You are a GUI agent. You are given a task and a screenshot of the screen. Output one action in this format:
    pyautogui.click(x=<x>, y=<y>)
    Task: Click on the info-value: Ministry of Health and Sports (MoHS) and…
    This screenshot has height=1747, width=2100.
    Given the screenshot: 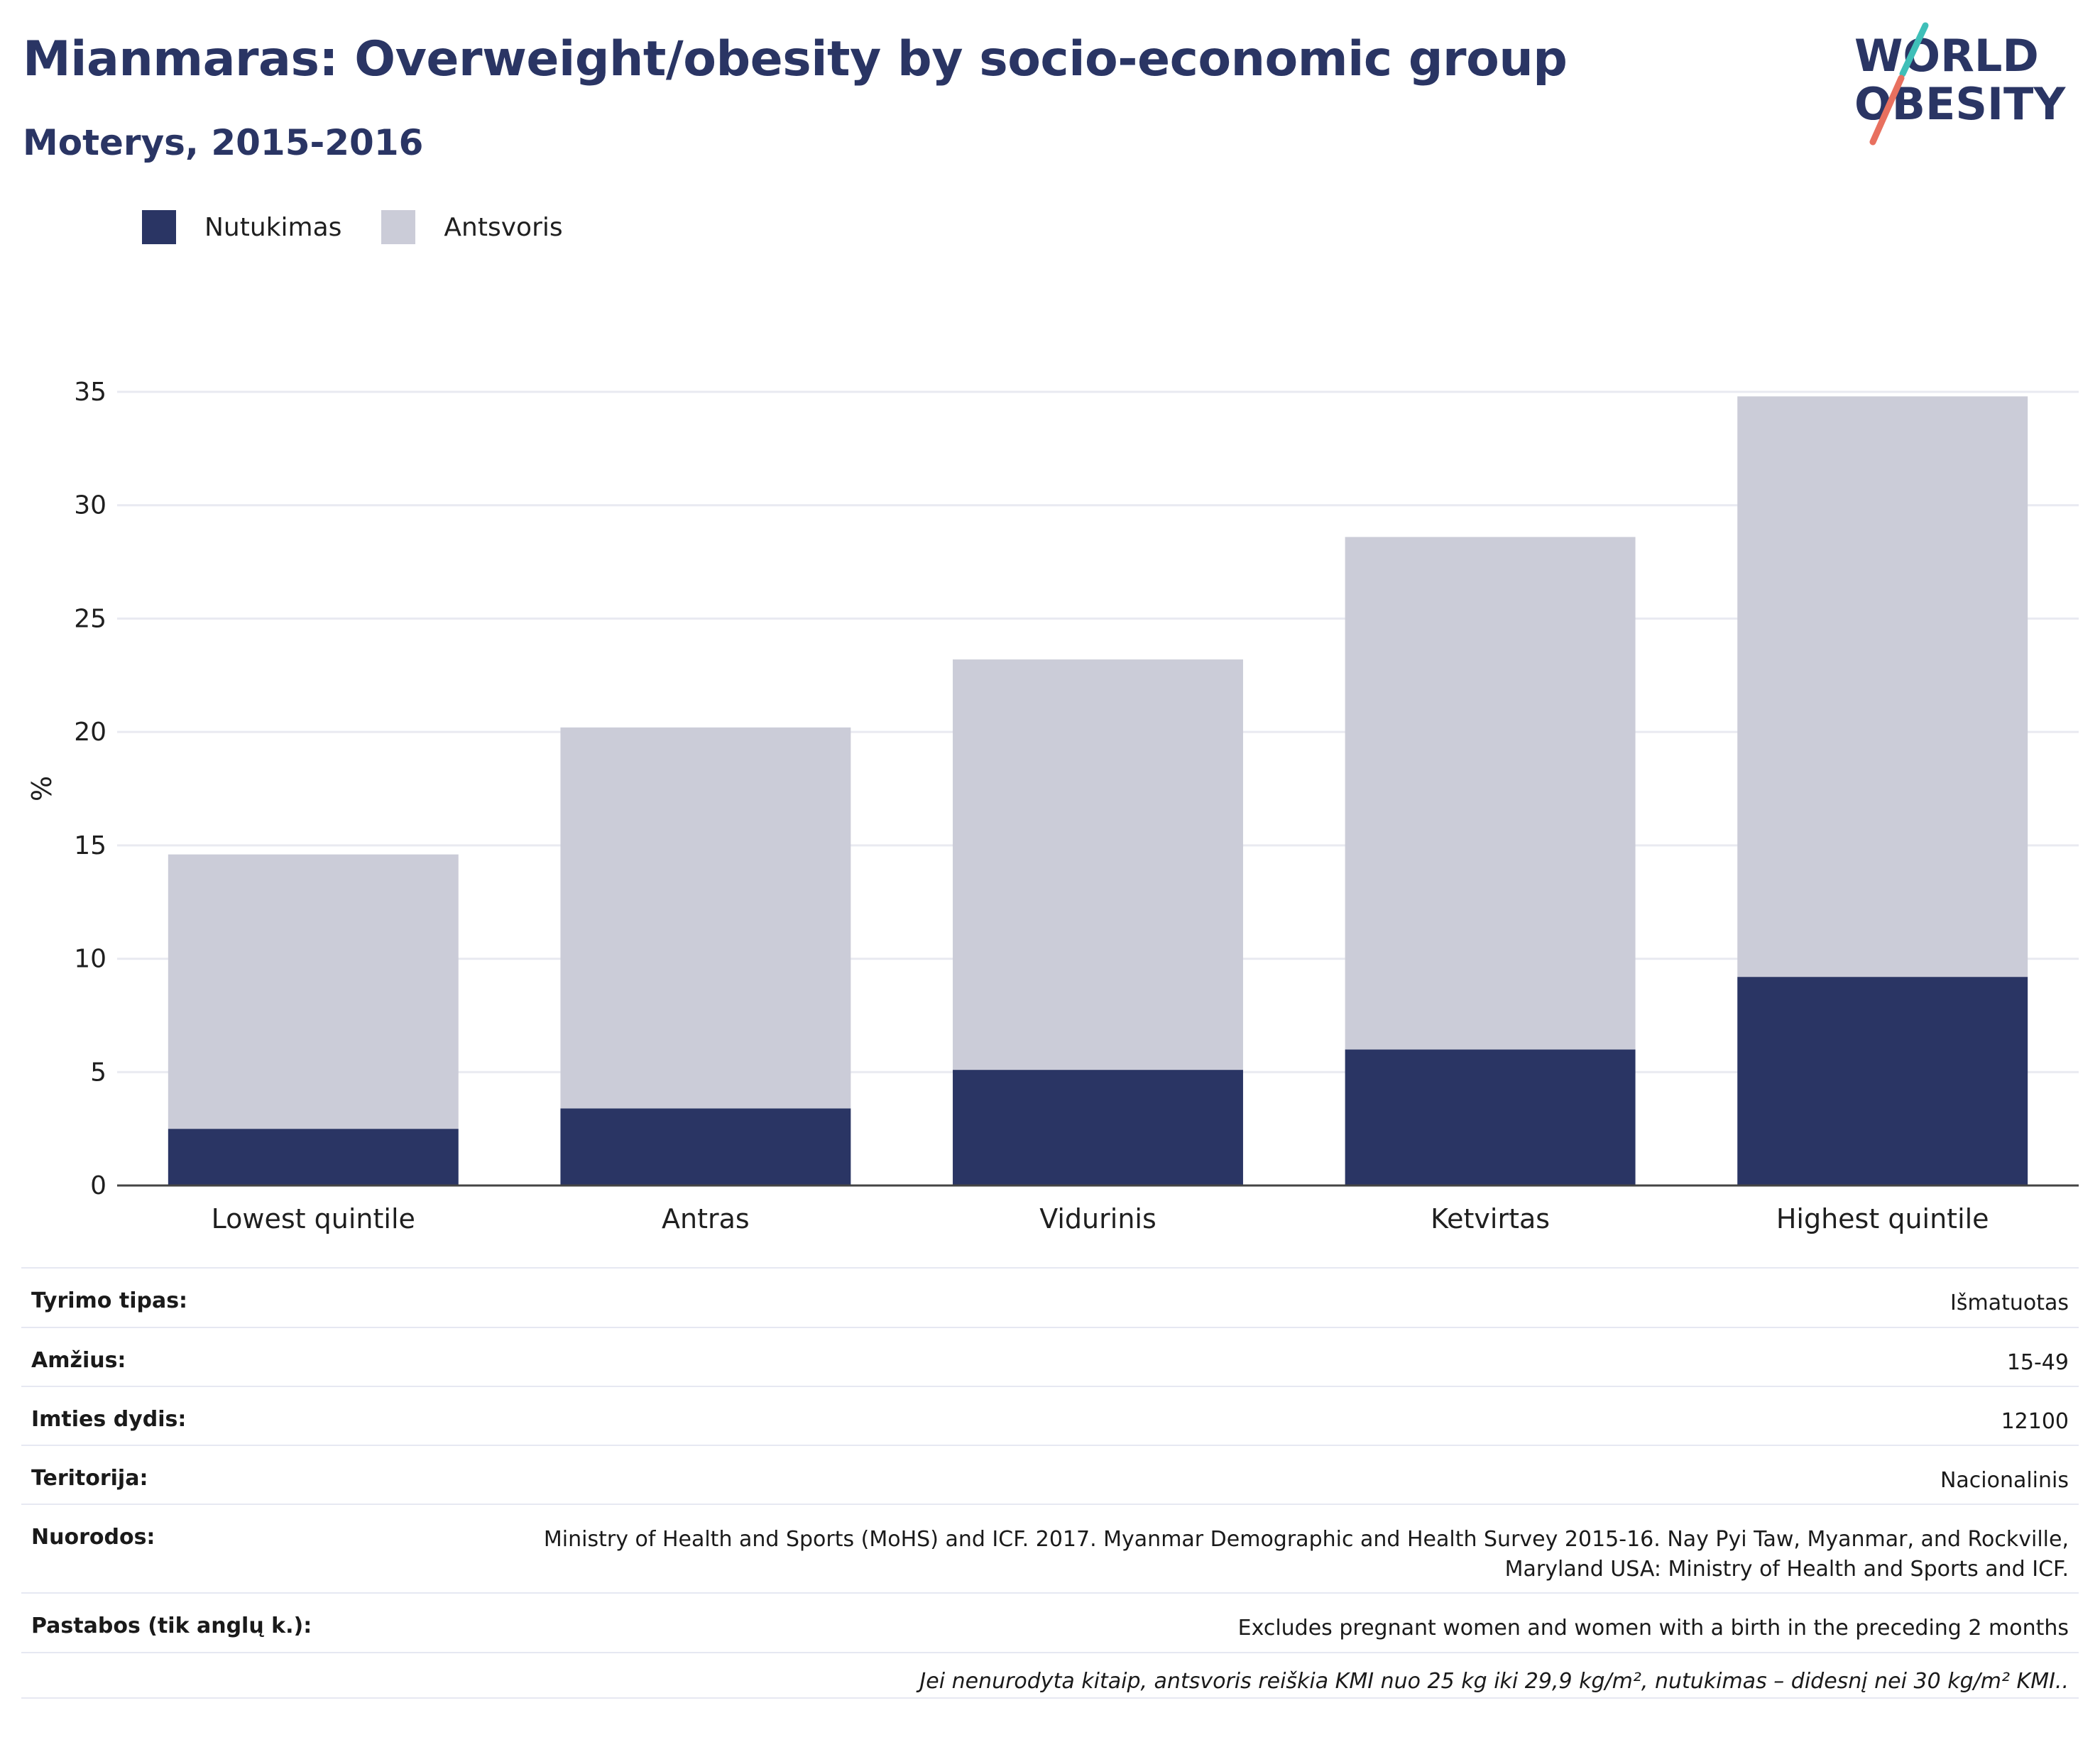 What is the action you would take?
    pyautogui.click(x=1306, y=1554)
    